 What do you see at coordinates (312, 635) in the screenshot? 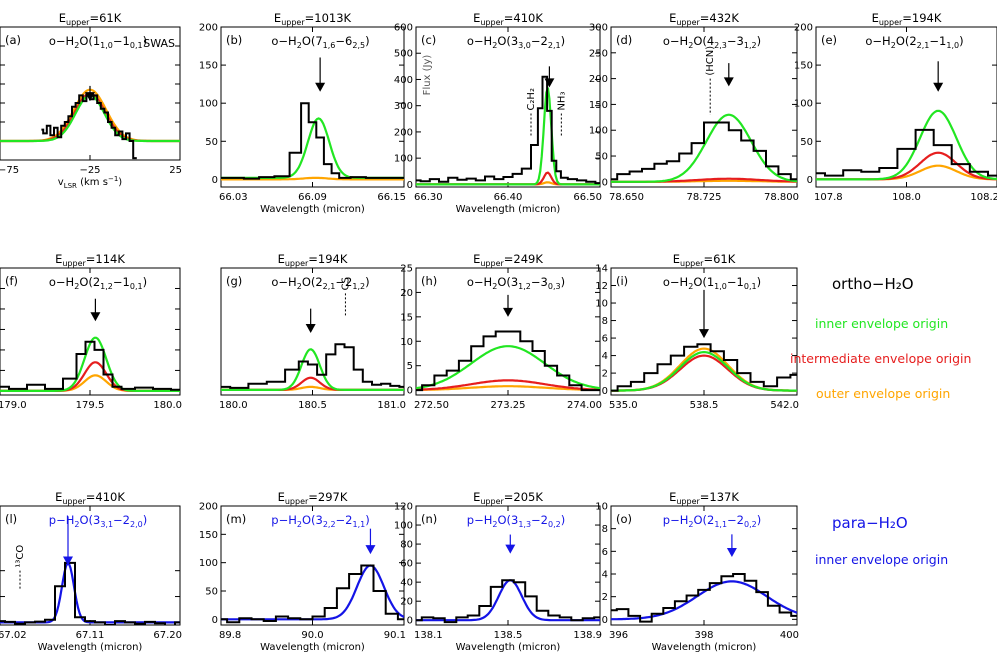
I see `x-tick-label: 90.0` at bounding box center [312, 635].